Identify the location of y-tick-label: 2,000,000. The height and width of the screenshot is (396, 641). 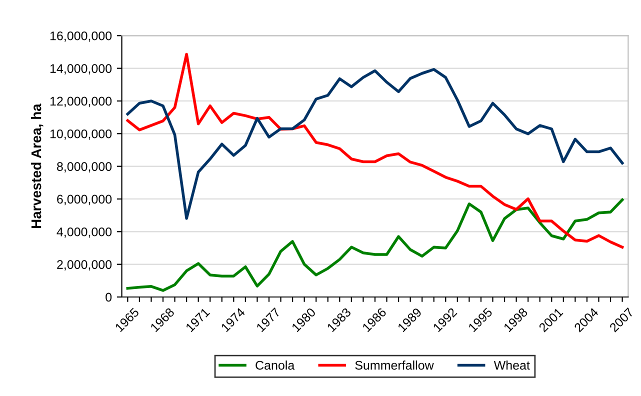
(84, 265).